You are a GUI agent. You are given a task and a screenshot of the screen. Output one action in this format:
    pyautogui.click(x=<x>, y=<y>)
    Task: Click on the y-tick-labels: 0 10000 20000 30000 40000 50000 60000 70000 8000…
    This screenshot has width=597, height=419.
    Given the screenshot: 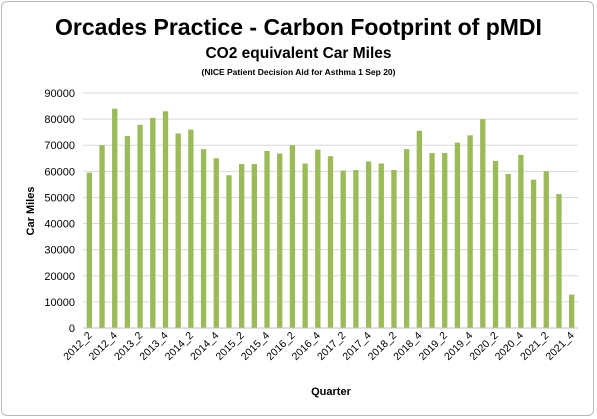 What is the action you would take?
    pyautogui.click(x=59, y=211)
    